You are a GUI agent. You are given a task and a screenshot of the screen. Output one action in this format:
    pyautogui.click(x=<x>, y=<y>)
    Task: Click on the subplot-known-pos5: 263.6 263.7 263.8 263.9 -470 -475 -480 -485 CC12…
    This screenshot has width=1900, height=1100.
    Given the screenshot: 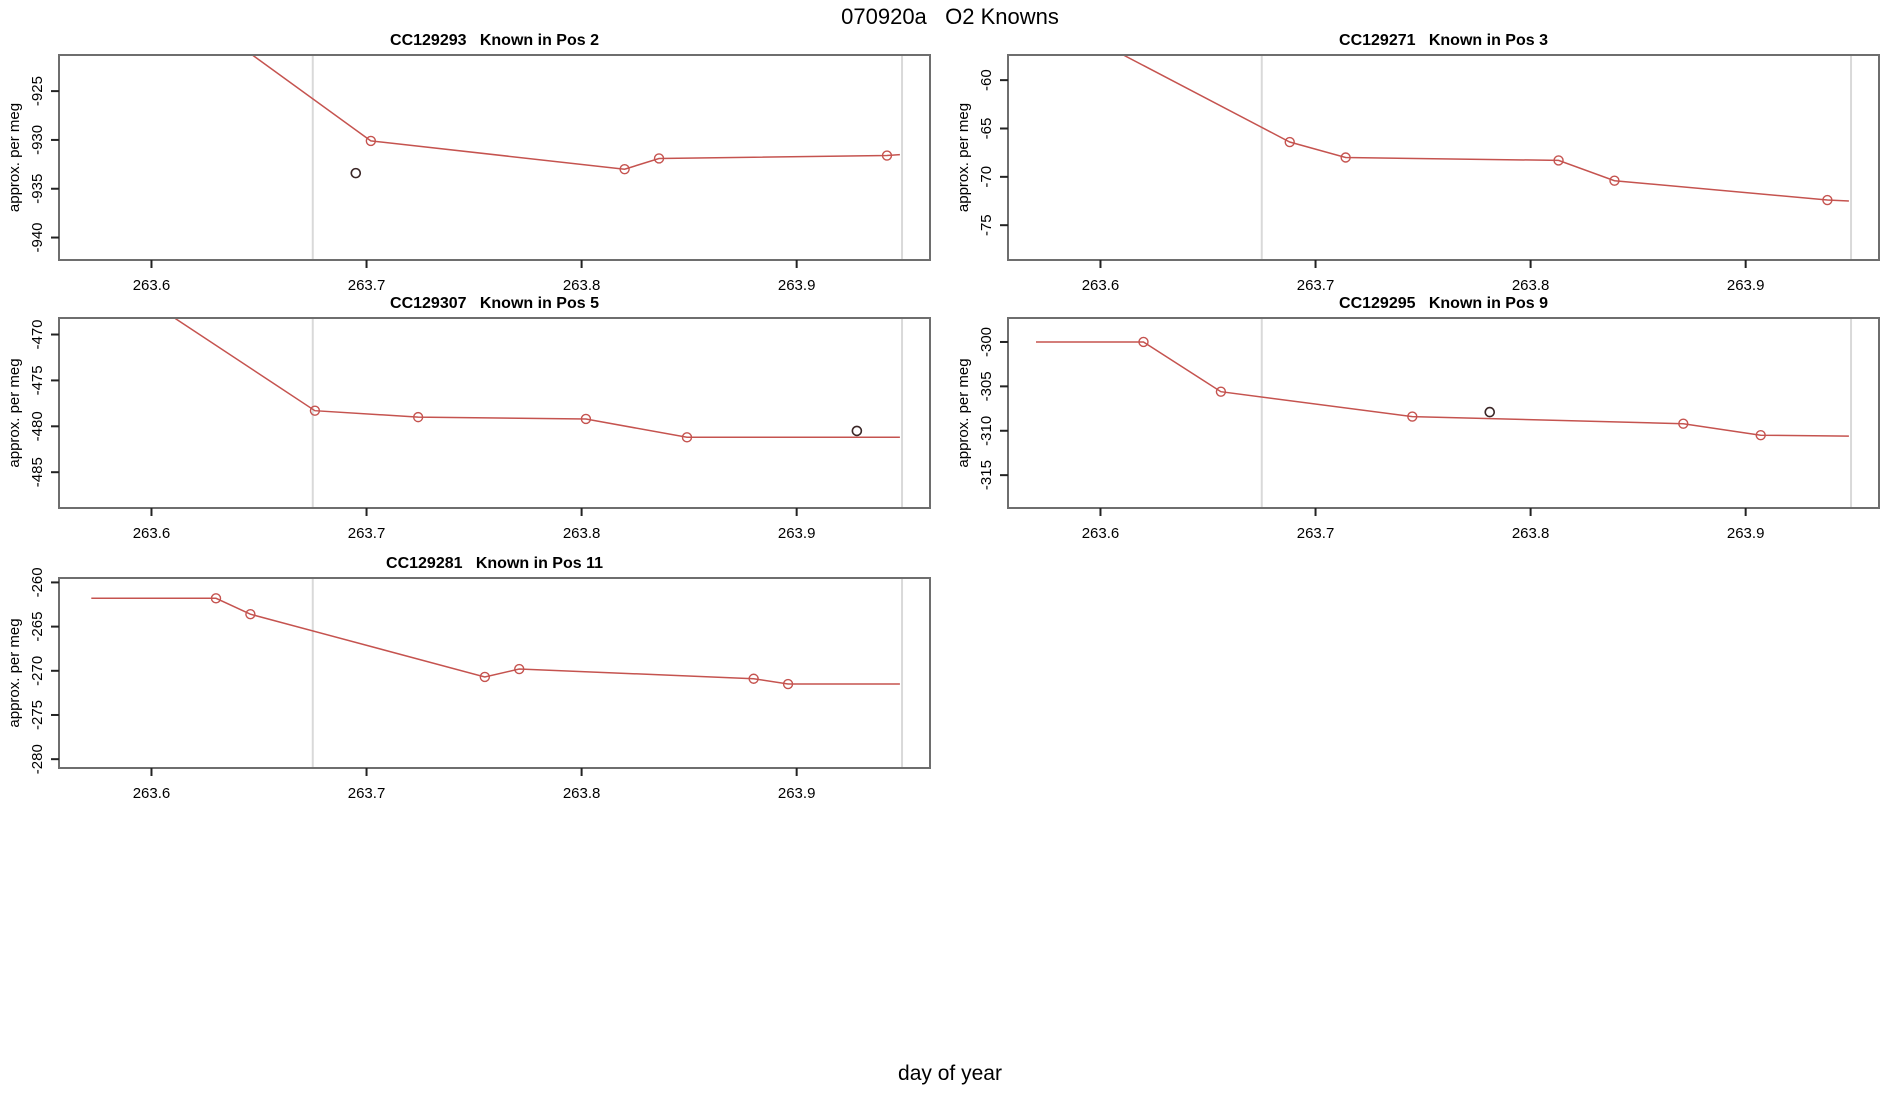 What is the action you would take?
    pyautogui.click(x=468, y=418)
    